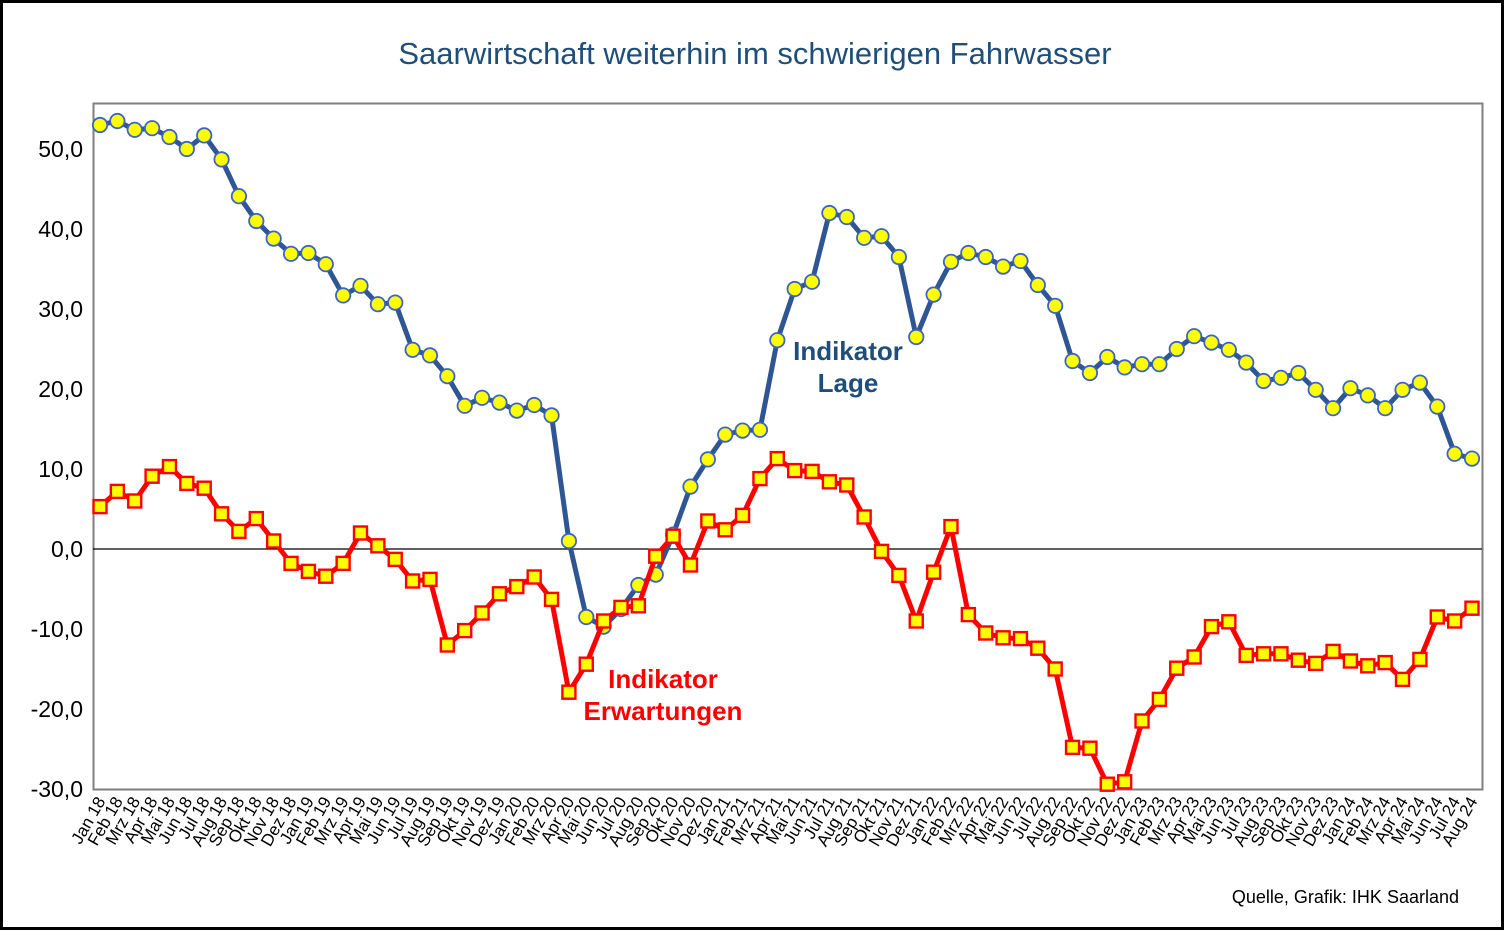 The image size is (1504, 930). Describe the element at coordinates (663, 679) in the screenshot. I see `series-label-erwartungen-line1: Indikator` at that location.